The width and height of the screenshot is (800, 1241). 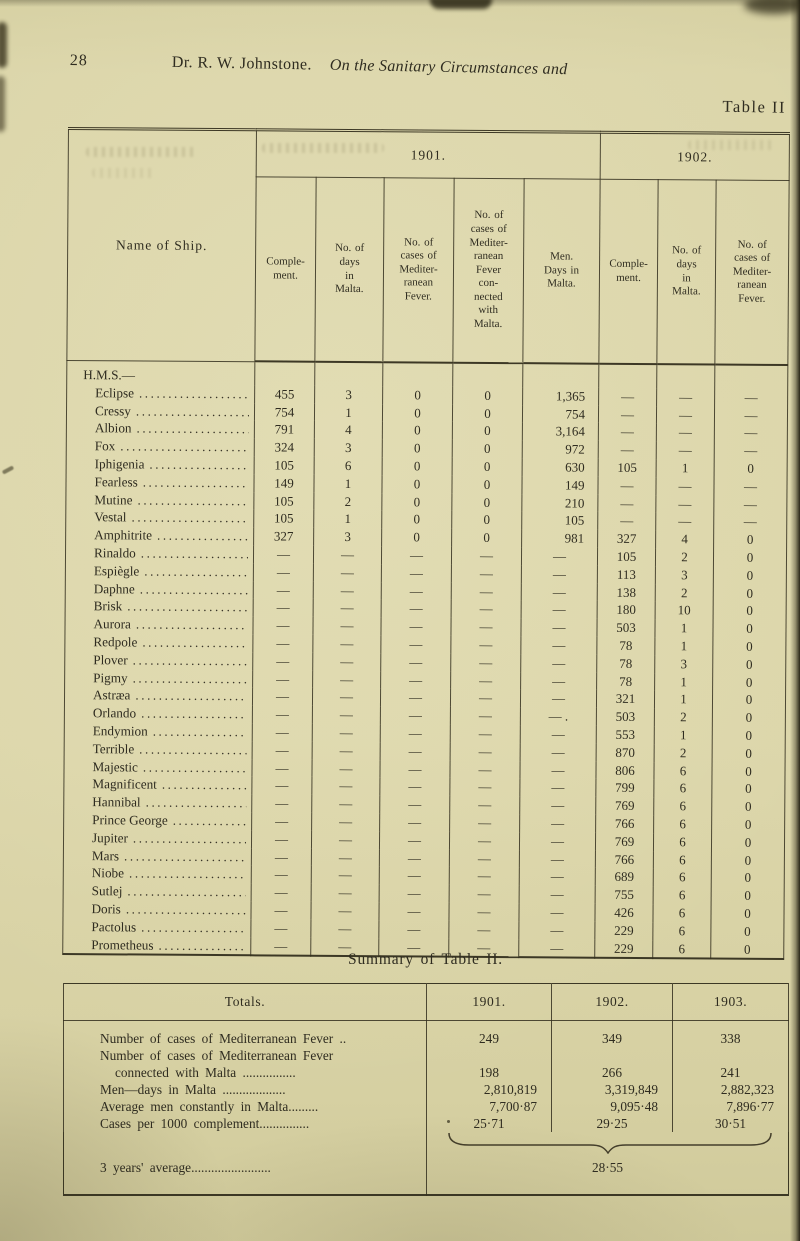 What do you see at coordinates (347, 537) in the screenshot?
I see `ship-value-cell: 3` at bounding box center [347, 537].